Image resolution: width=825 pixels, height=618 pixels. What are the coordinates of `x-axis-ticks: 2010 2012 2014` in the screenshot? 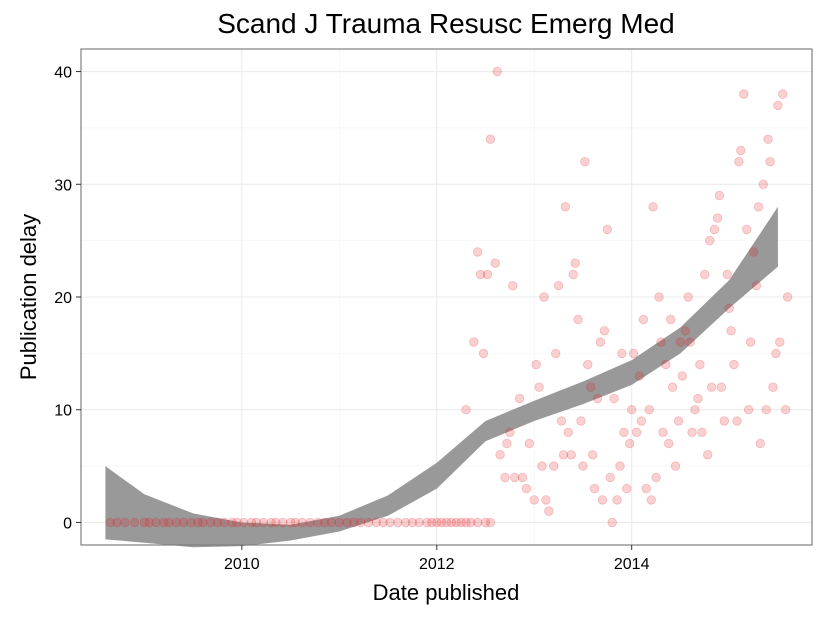 It's located at (437, 559).